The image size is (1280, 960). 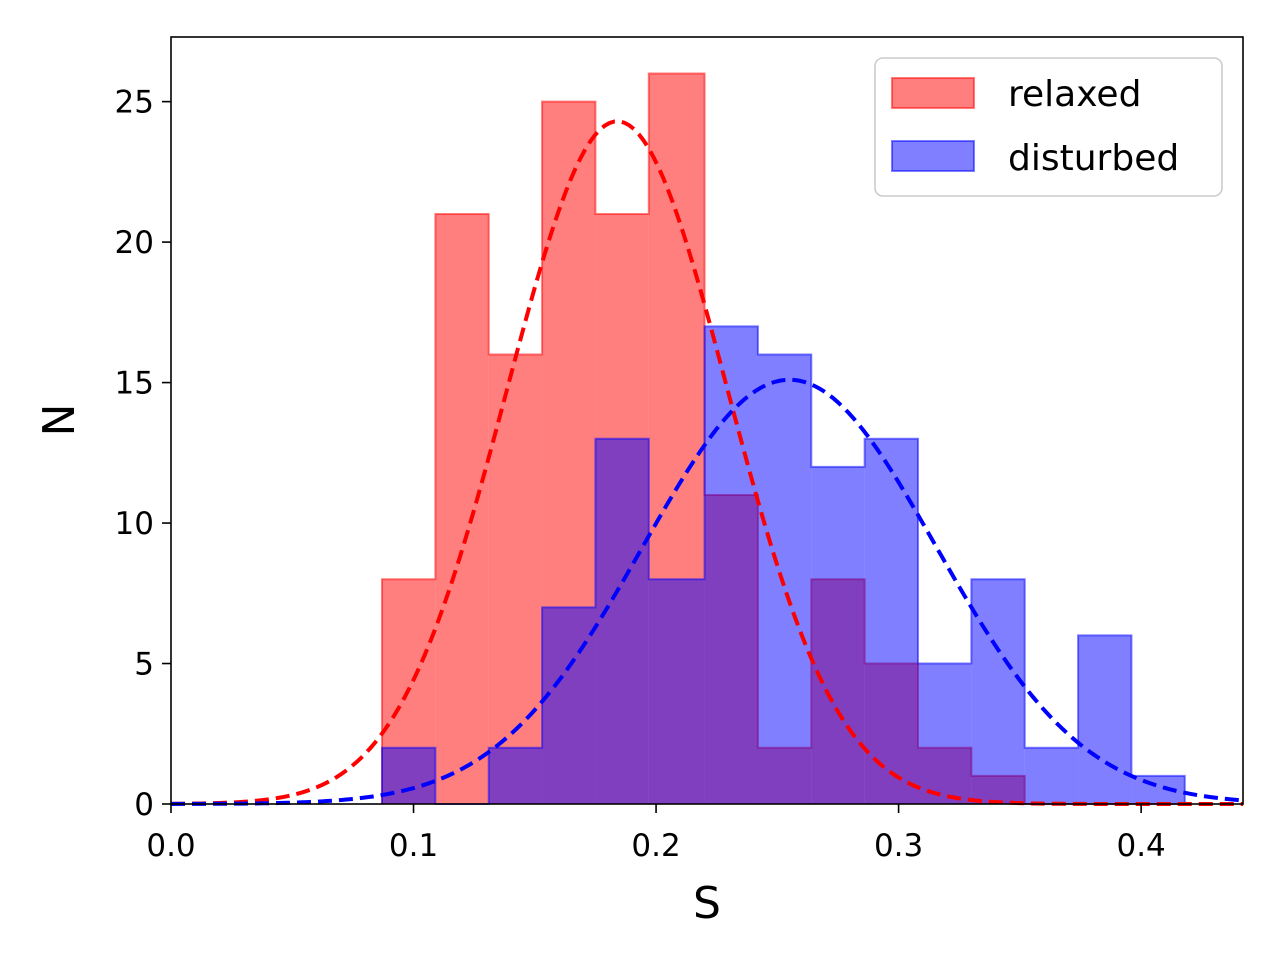 What do you see at coordinates (413, 846) in the screenshot?
I see `x-tick-label: 0.1` at bounding box center [413, 846].